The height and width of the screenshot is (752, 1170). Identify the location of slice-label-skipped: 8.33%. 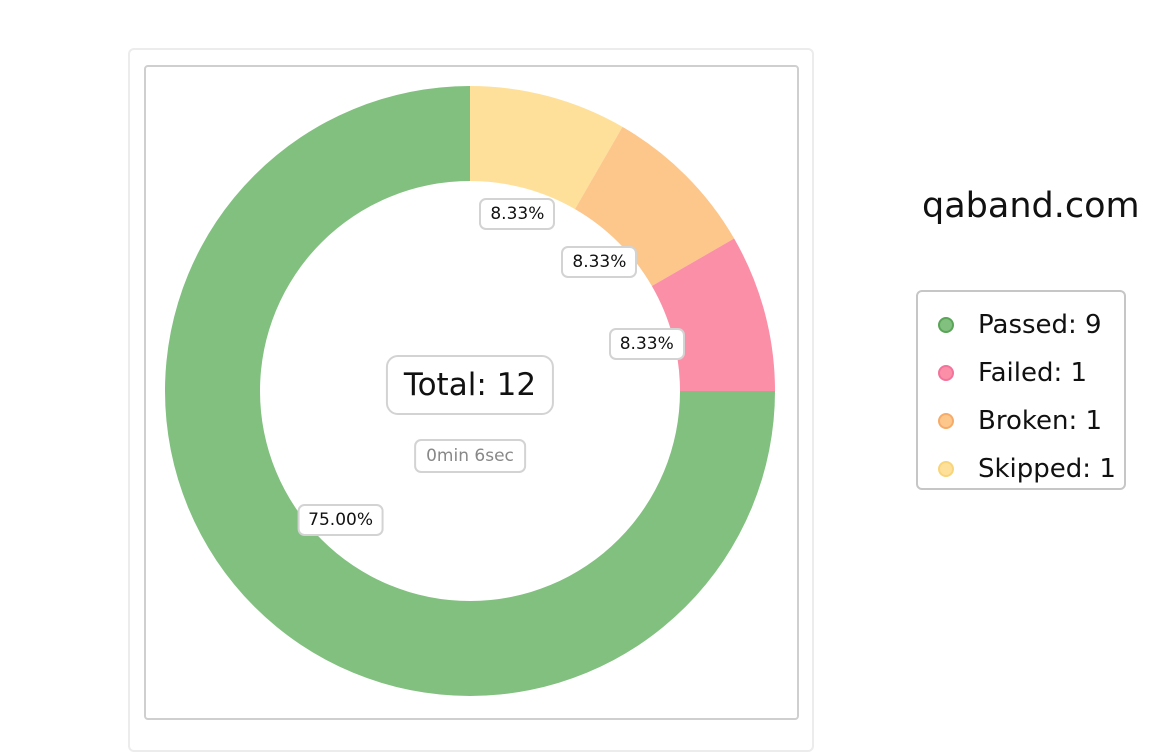
(517, 214).